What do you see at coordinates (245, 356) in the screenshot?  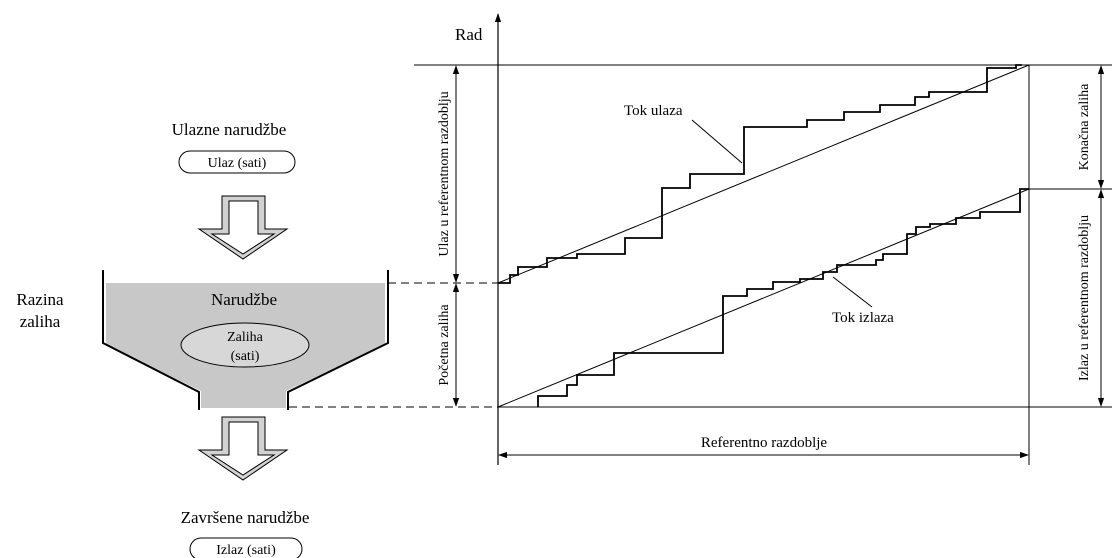 I see `stock-badge-line2: (sati)` at bounding box center [245, 356].